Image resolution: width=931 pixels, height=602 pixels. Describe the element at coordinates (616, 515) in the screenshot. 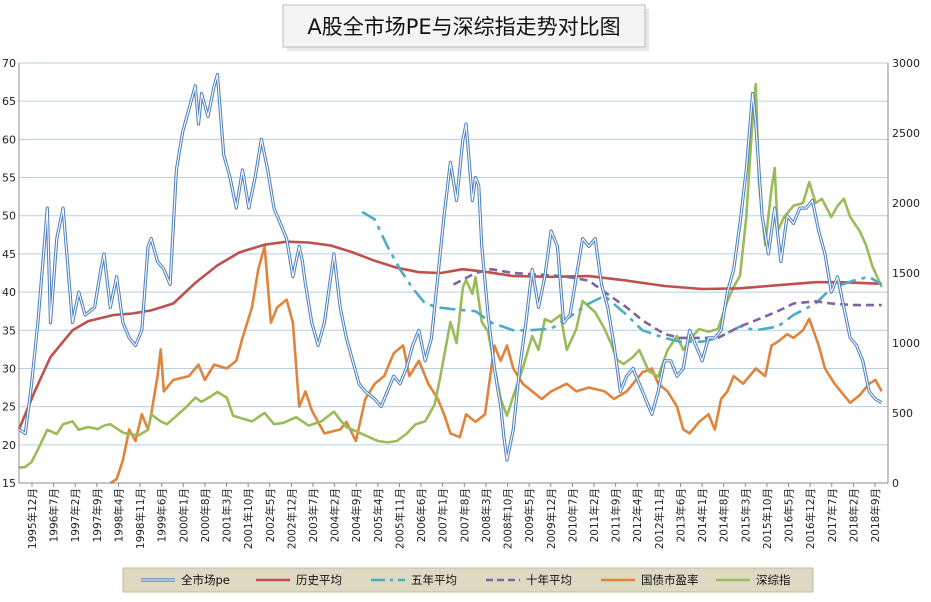

I see `x-tick-label: 2011年9月` at that location.